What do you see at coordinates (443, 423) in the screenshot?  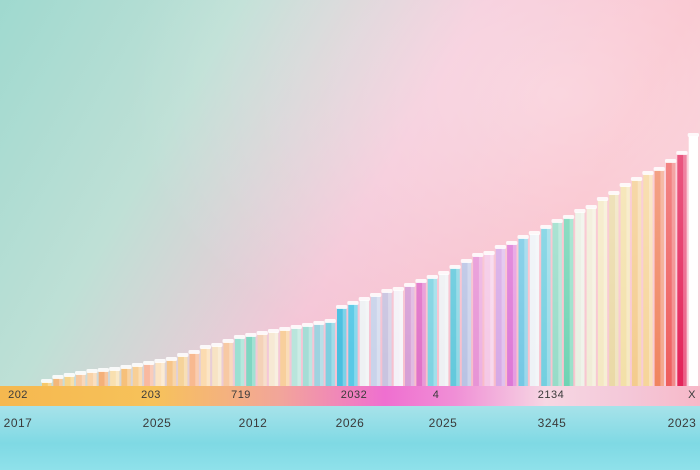 I see `x-tick-label-5: 2025` at bounding box center [443, 423].